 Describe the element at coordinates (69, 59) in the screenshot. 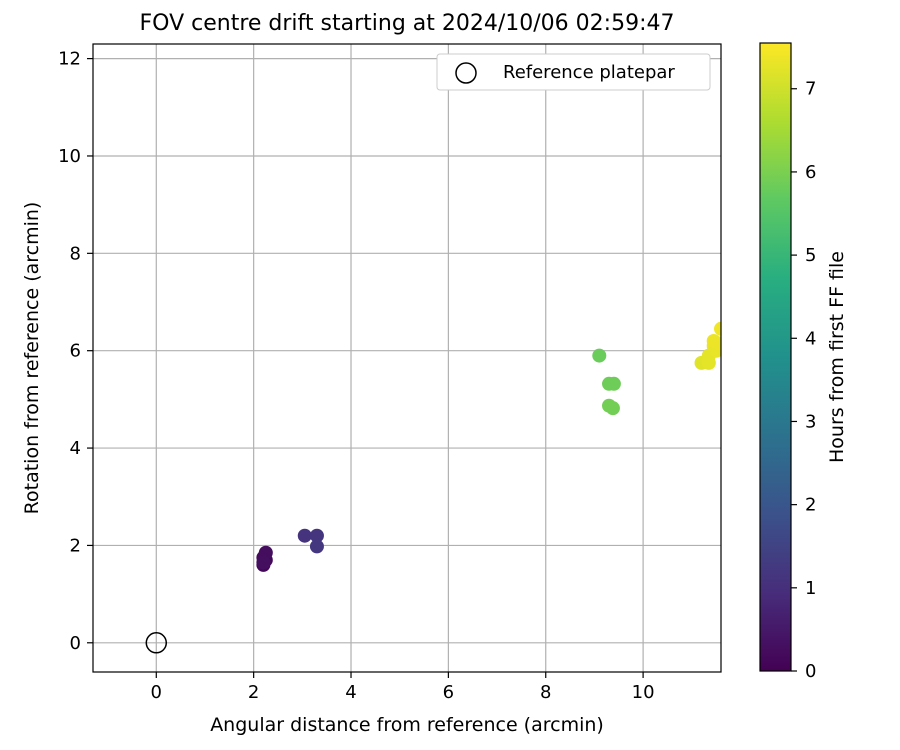

I see `y-tick-label: 12` at that location.